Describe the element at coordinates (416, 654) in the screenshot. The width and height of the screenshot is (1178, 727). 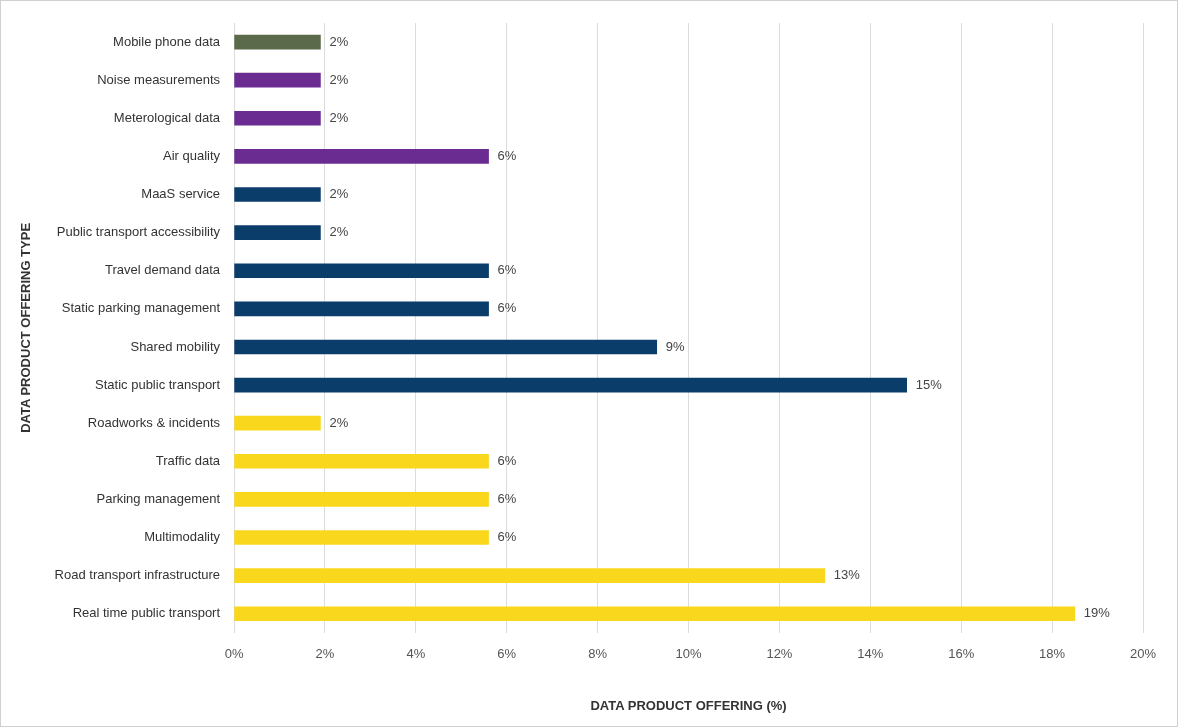
I see `x-tick-label: 4%` at that location.